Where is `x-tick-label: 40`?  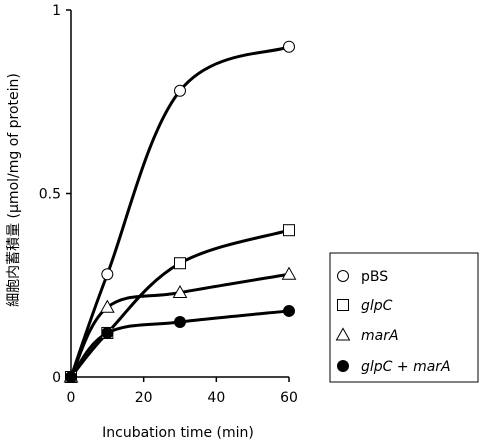 x-tick-label: 40 is located at coordinates (216, 398).